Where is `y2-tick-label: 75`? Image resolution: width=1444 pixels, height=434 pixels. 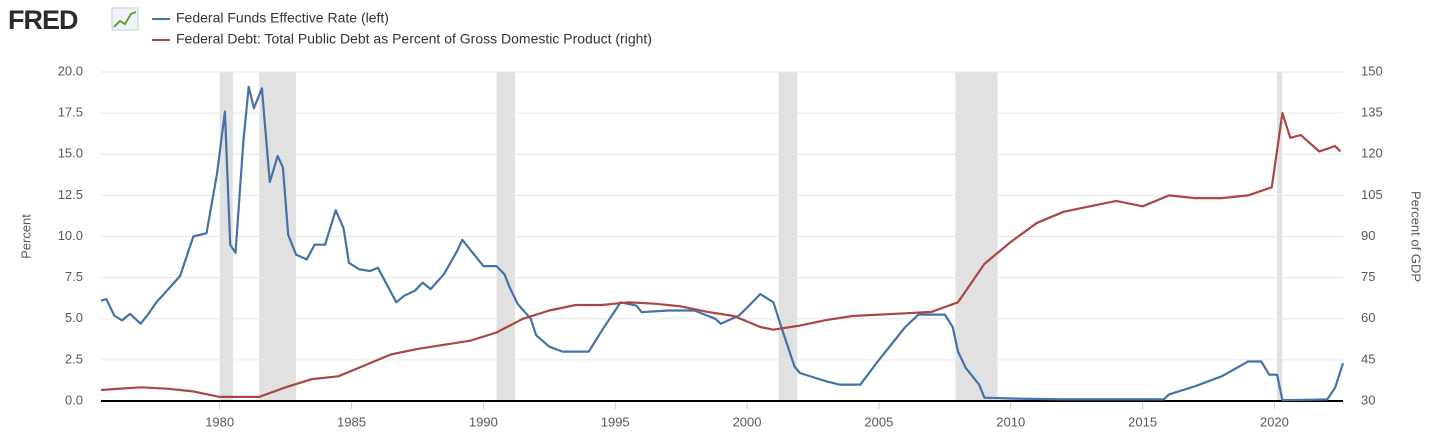 y2-tick-label: 75 is located at coordinates (1368, 276).